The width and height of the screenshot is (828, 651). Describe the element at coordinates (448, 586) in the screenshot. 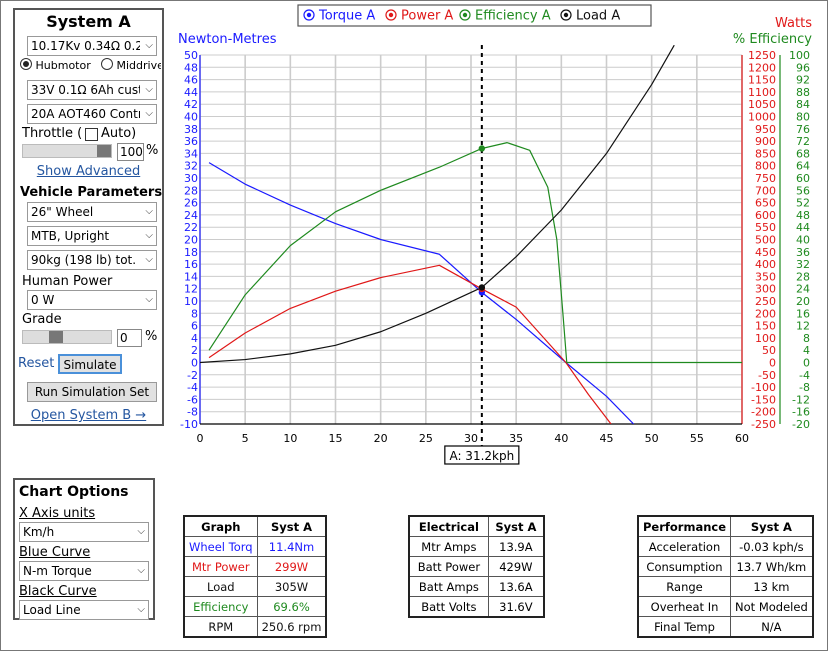

I see `row-label: Batt Amps` at that location.